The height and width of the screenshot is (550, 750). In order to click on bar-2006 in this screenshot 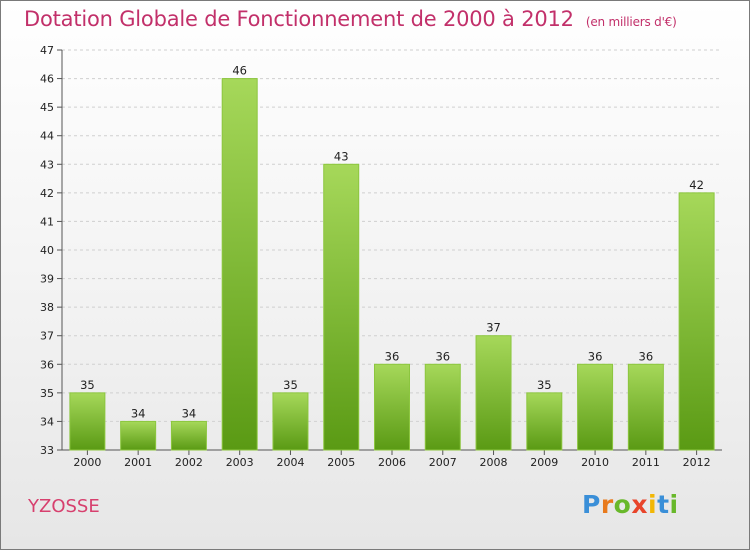, I will do `click(392, 407)`.